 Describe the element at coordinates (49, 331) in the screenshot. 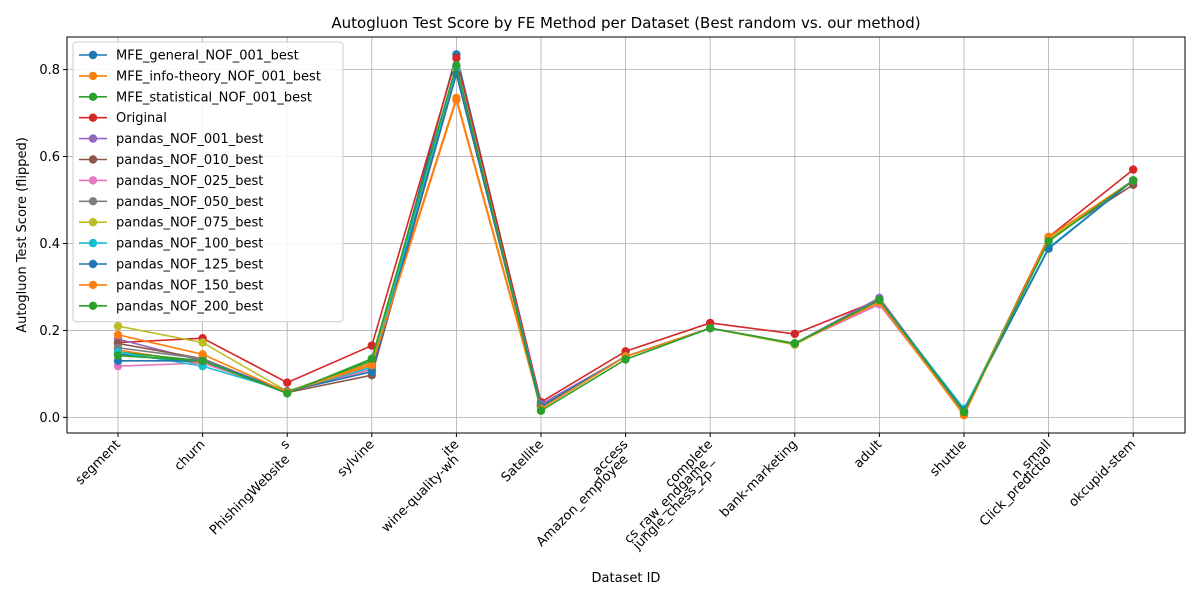

I see `y-tick-label: 0.2` at that location.